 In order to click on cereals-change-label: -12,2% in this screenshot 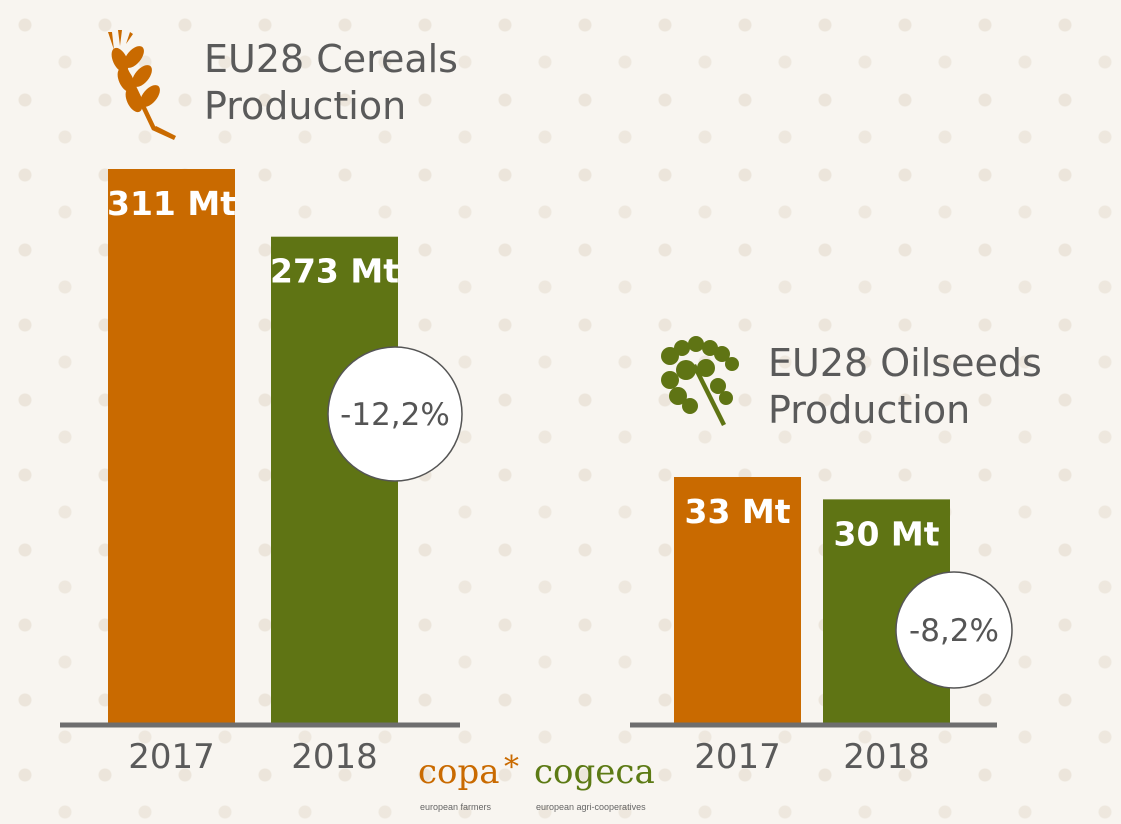, I will do `click(395, 415)`.